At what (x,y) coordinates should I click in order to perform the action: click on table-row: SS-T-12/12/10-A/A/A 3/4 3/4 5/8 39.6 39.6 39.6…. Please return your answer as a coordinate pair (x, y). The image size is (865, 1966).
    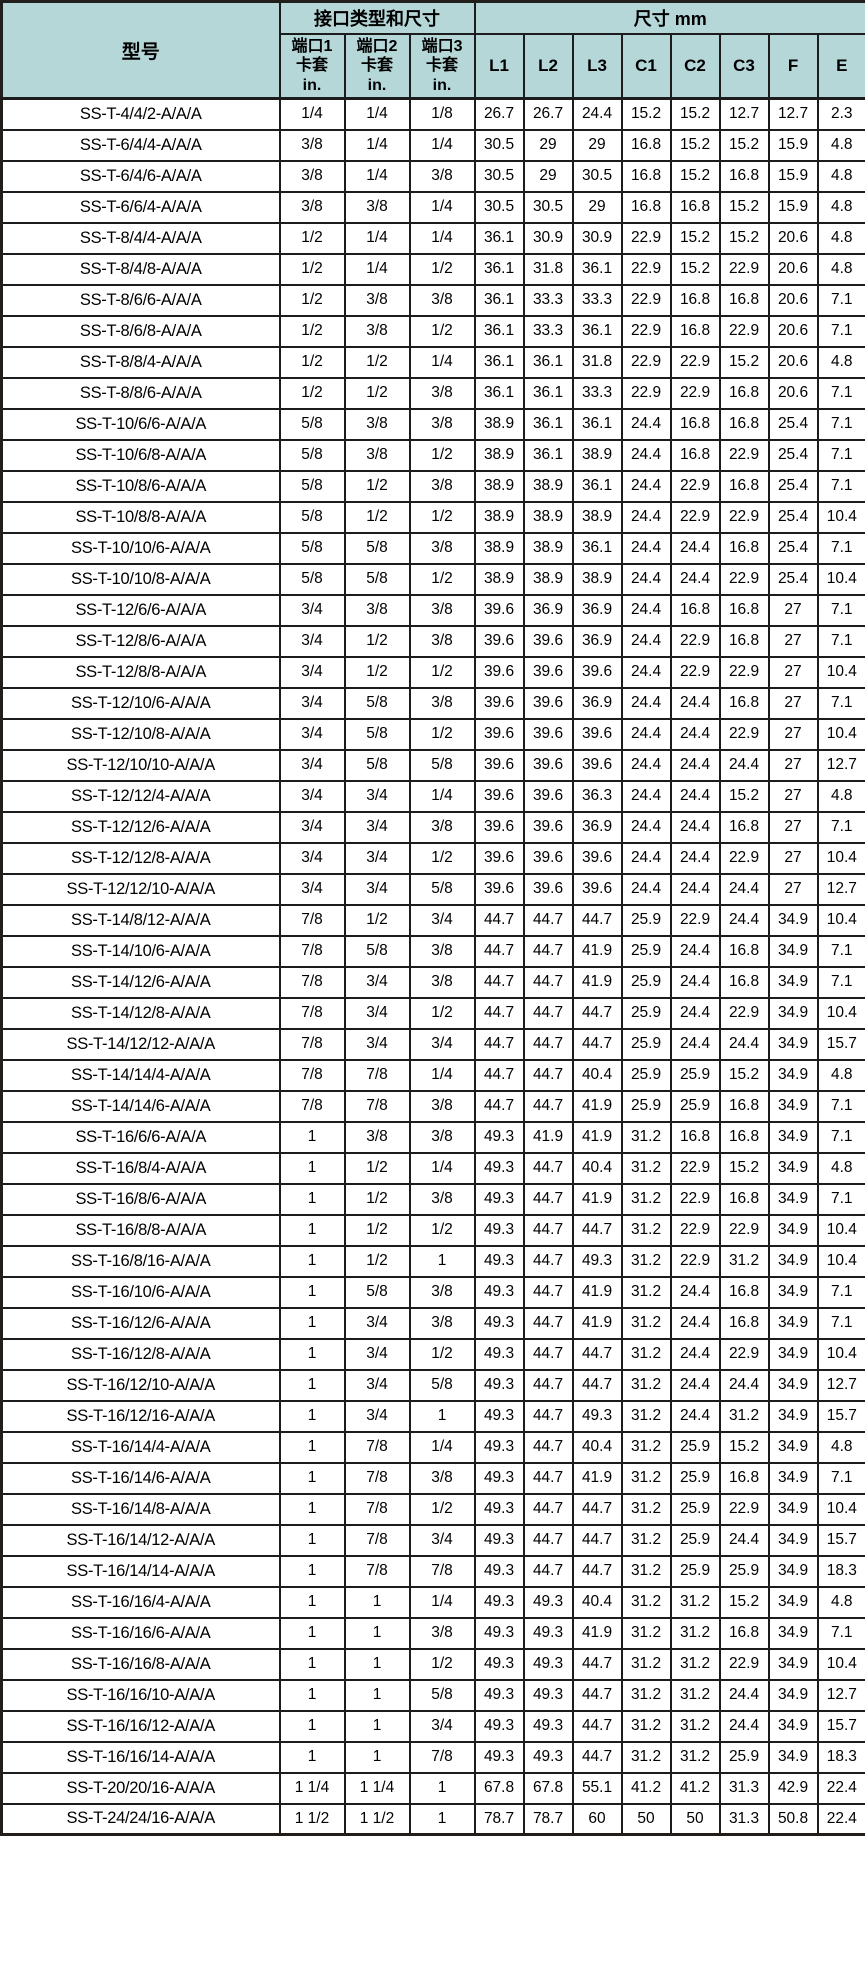
    Looking at the image, I should click on (432, 889).